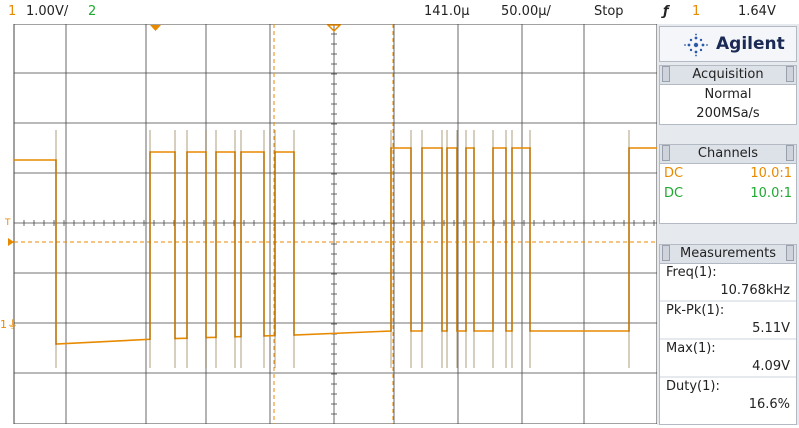 This screenshot has height=428, width=799. I want to click on ch1-scale: 1.00V/, so click(47, 11).